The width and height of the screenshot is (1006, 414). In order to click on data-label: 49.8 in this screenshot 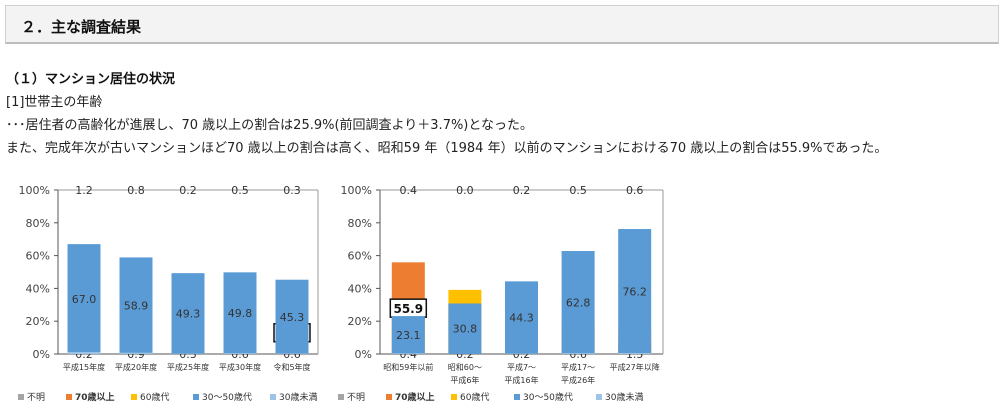, I will do `click(240, 313)`.